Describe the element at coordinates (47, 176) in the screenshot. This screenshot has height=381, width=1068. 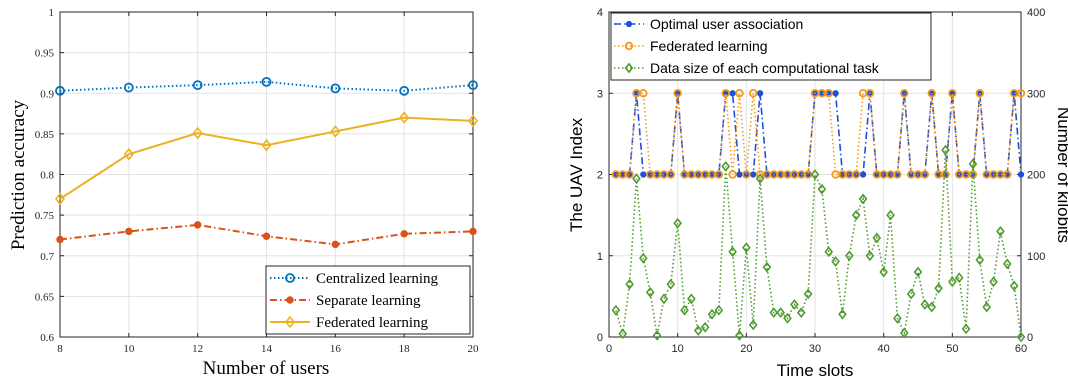
I see `accuracy-ytick-label: 0.8` at that location.